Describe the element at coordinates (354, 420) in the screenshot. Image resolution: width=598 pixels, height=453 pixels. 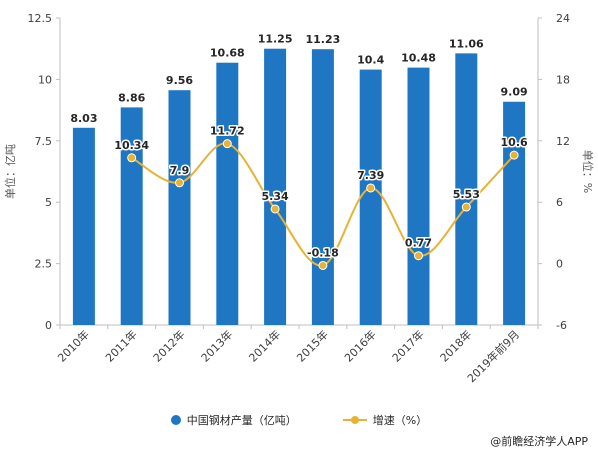
I see `legend-line-marker` at that location.